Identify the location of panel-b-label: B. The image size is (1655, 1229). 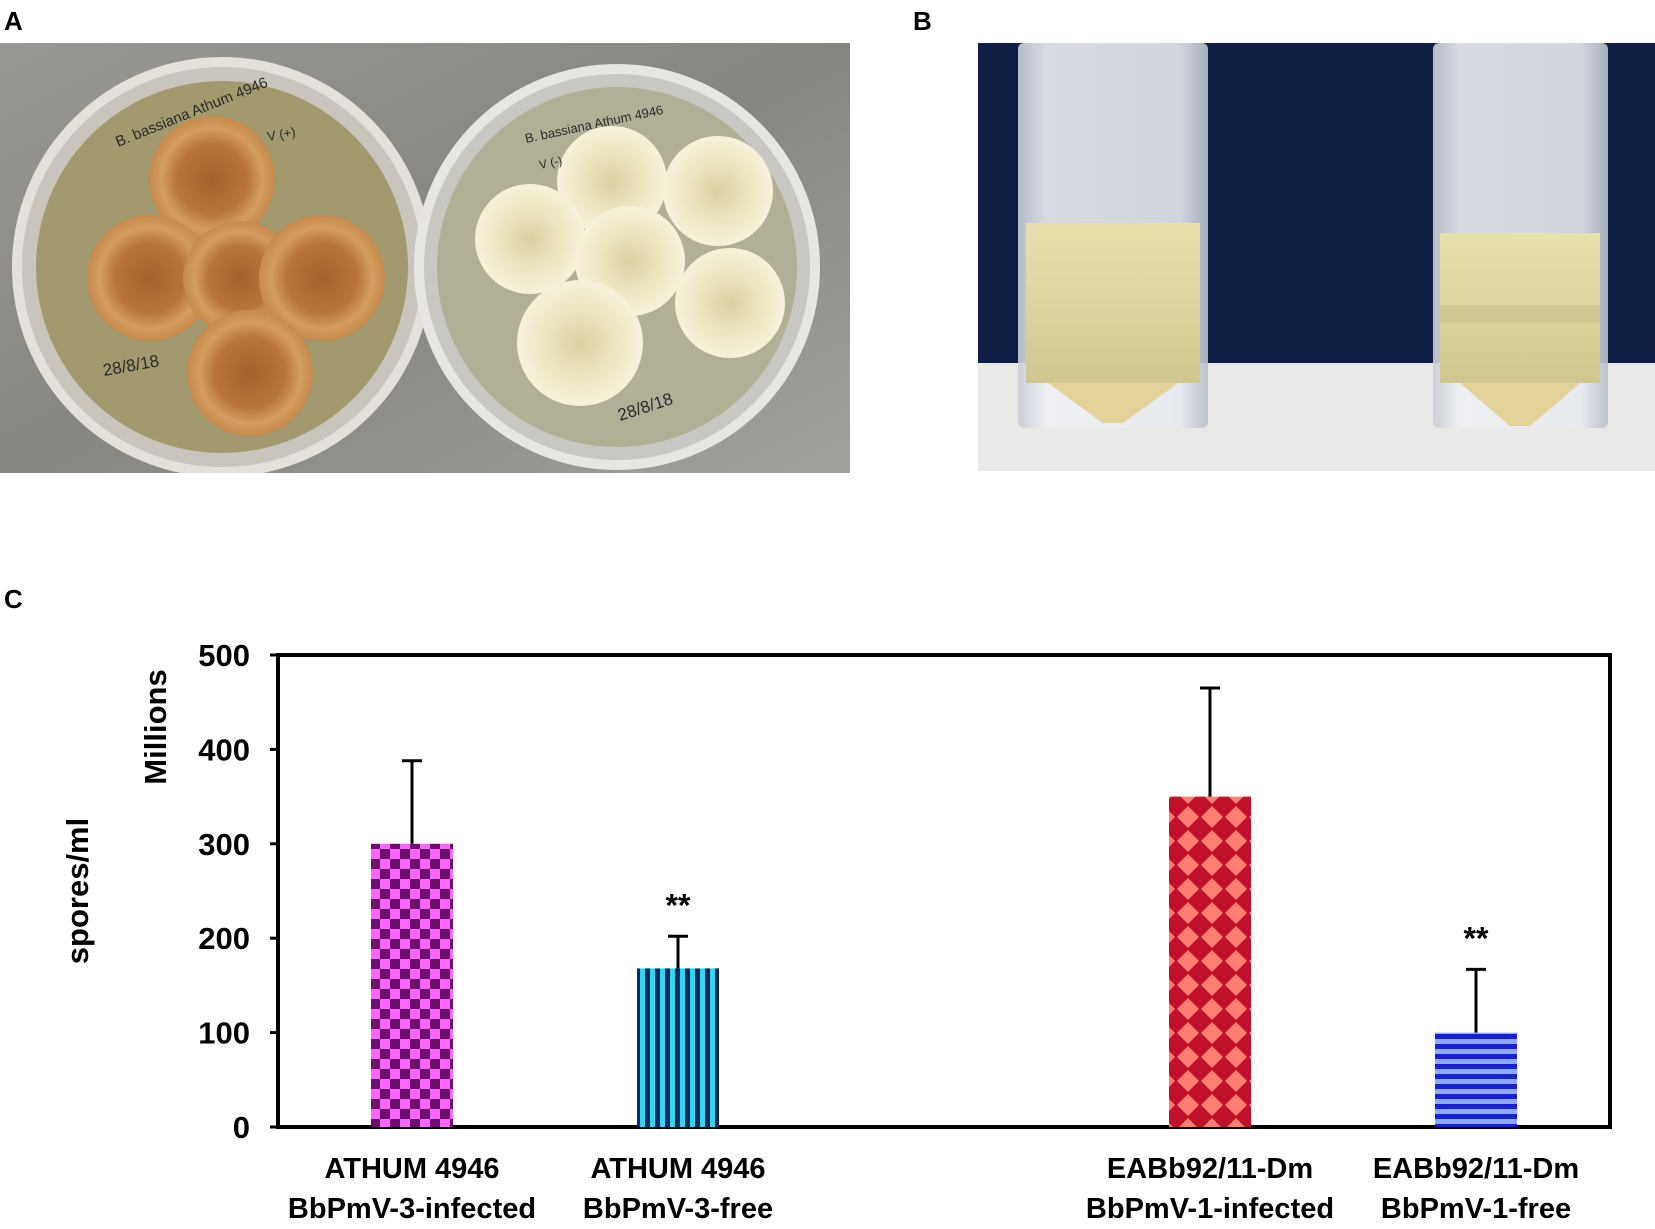
(922, 21).